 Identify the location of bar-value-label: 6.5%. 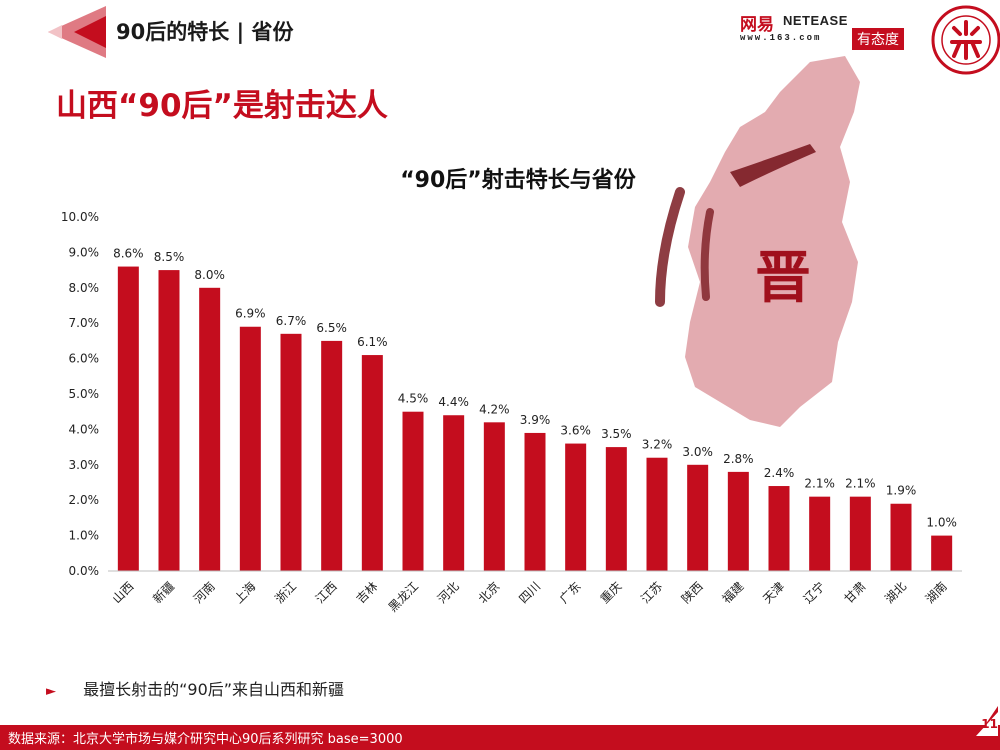
(331, 328).